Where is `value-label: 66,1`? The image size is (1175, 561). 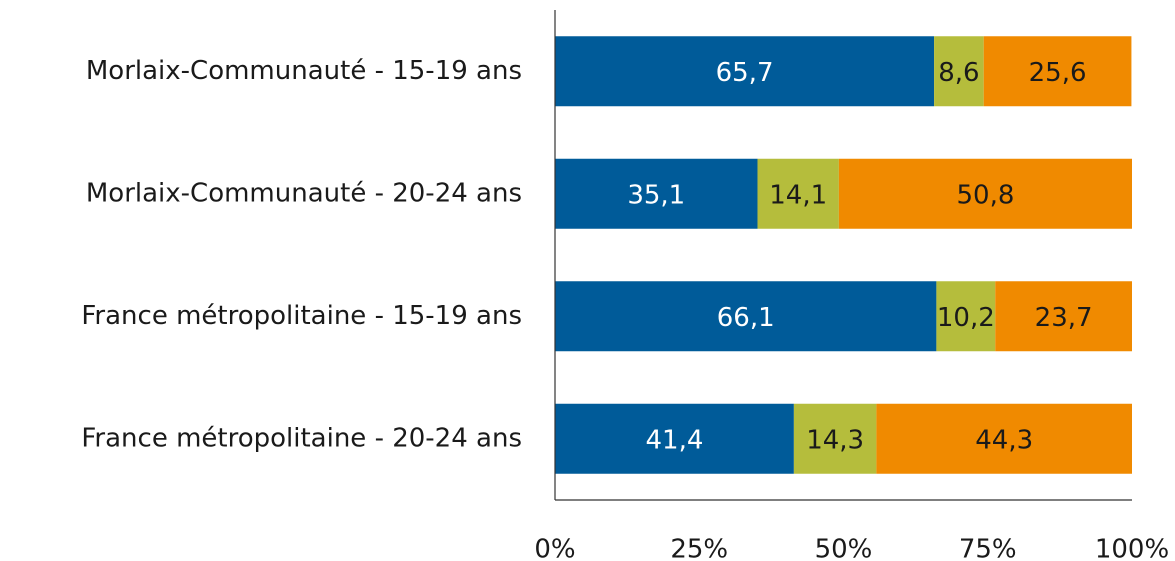 value-label: 66,1 is located at coordinates (746, 318).